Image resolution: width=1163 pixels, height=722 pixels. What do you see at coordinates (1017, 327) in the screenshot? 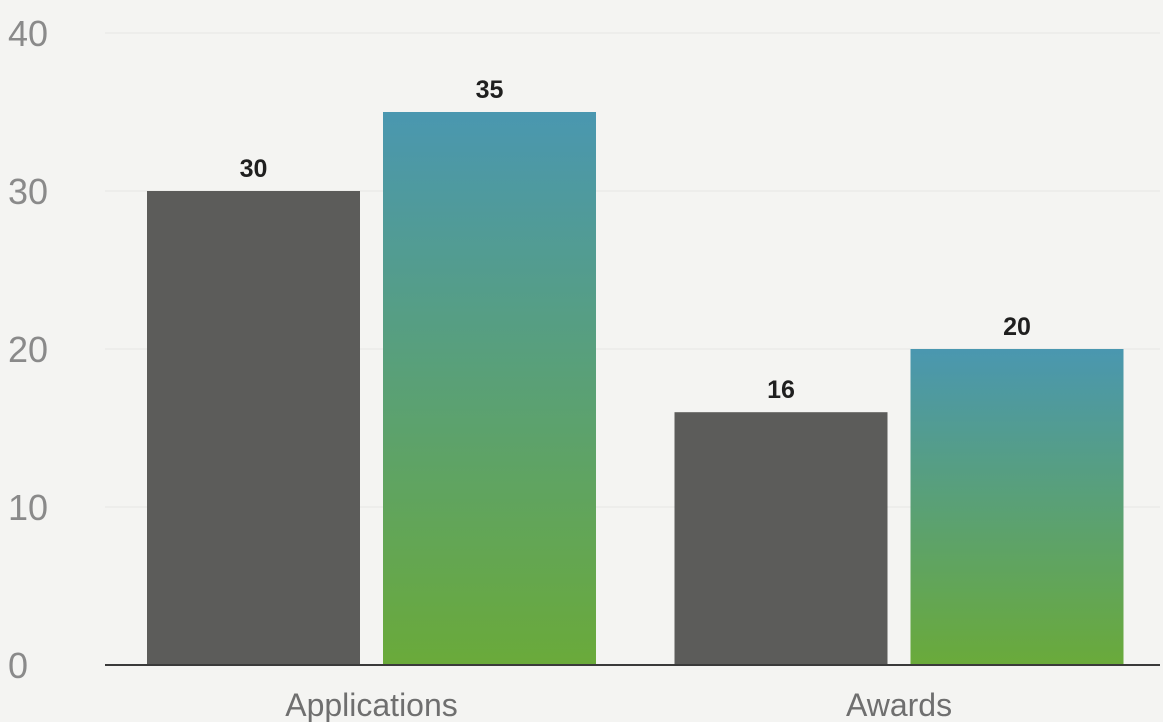
I see `data-label: 20` at bounding box center [1017, 327].